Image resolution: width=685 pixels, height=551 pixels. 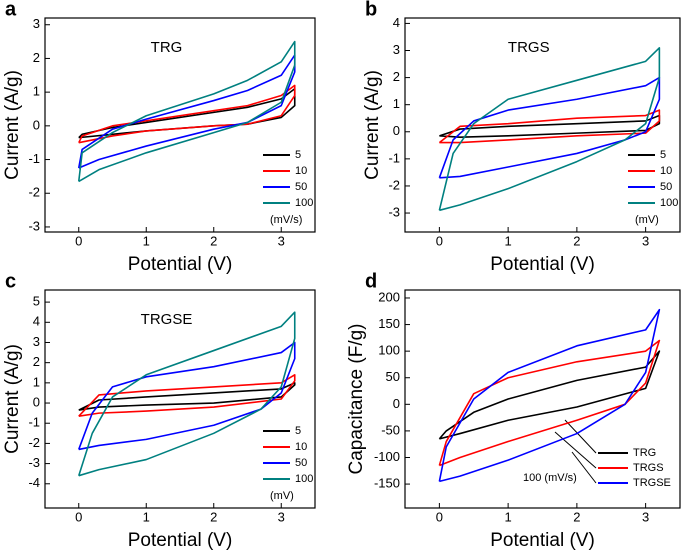 I want to click on panel-letter: a, so click(x=11, y=10).